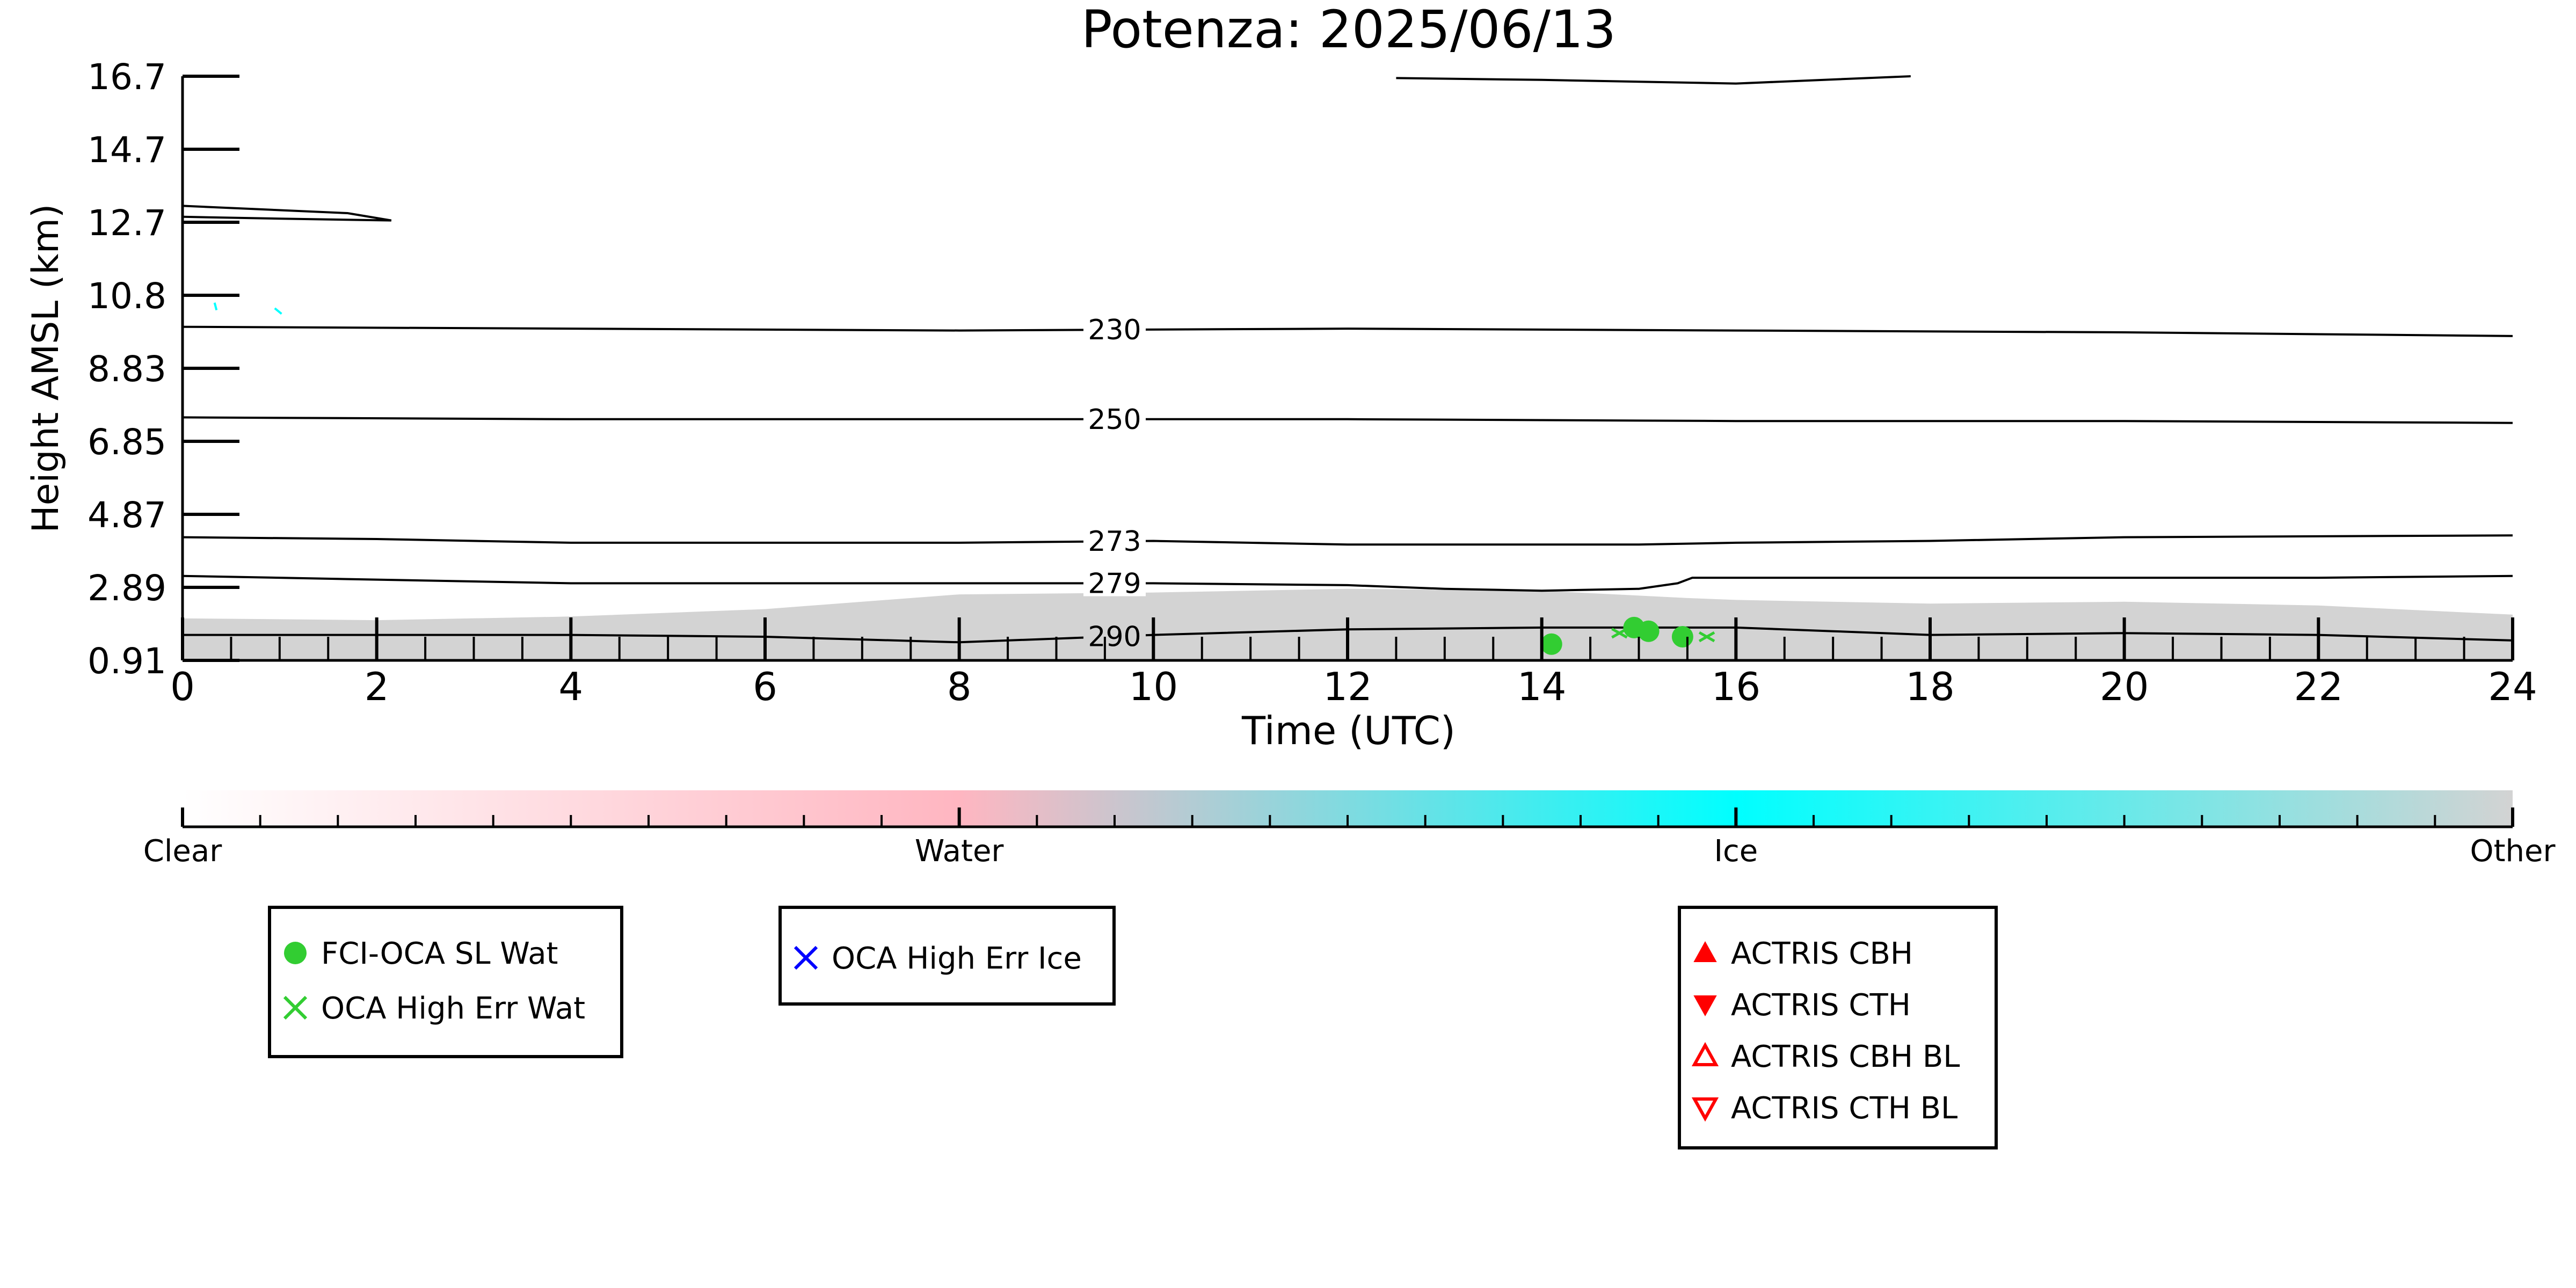 This screenshot has height=1288, width=2576. Describe the element at coordinates (295, 953) in the screenshot. I see `legend-marker-circle` at that location.